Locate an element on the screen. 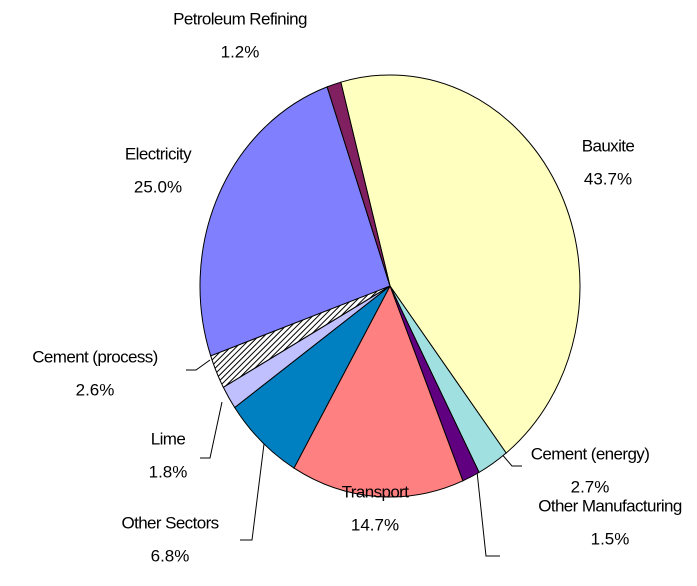 This screenshot has height=586, width=697. slice-label: Electricity is located at coordinates (158, 153).